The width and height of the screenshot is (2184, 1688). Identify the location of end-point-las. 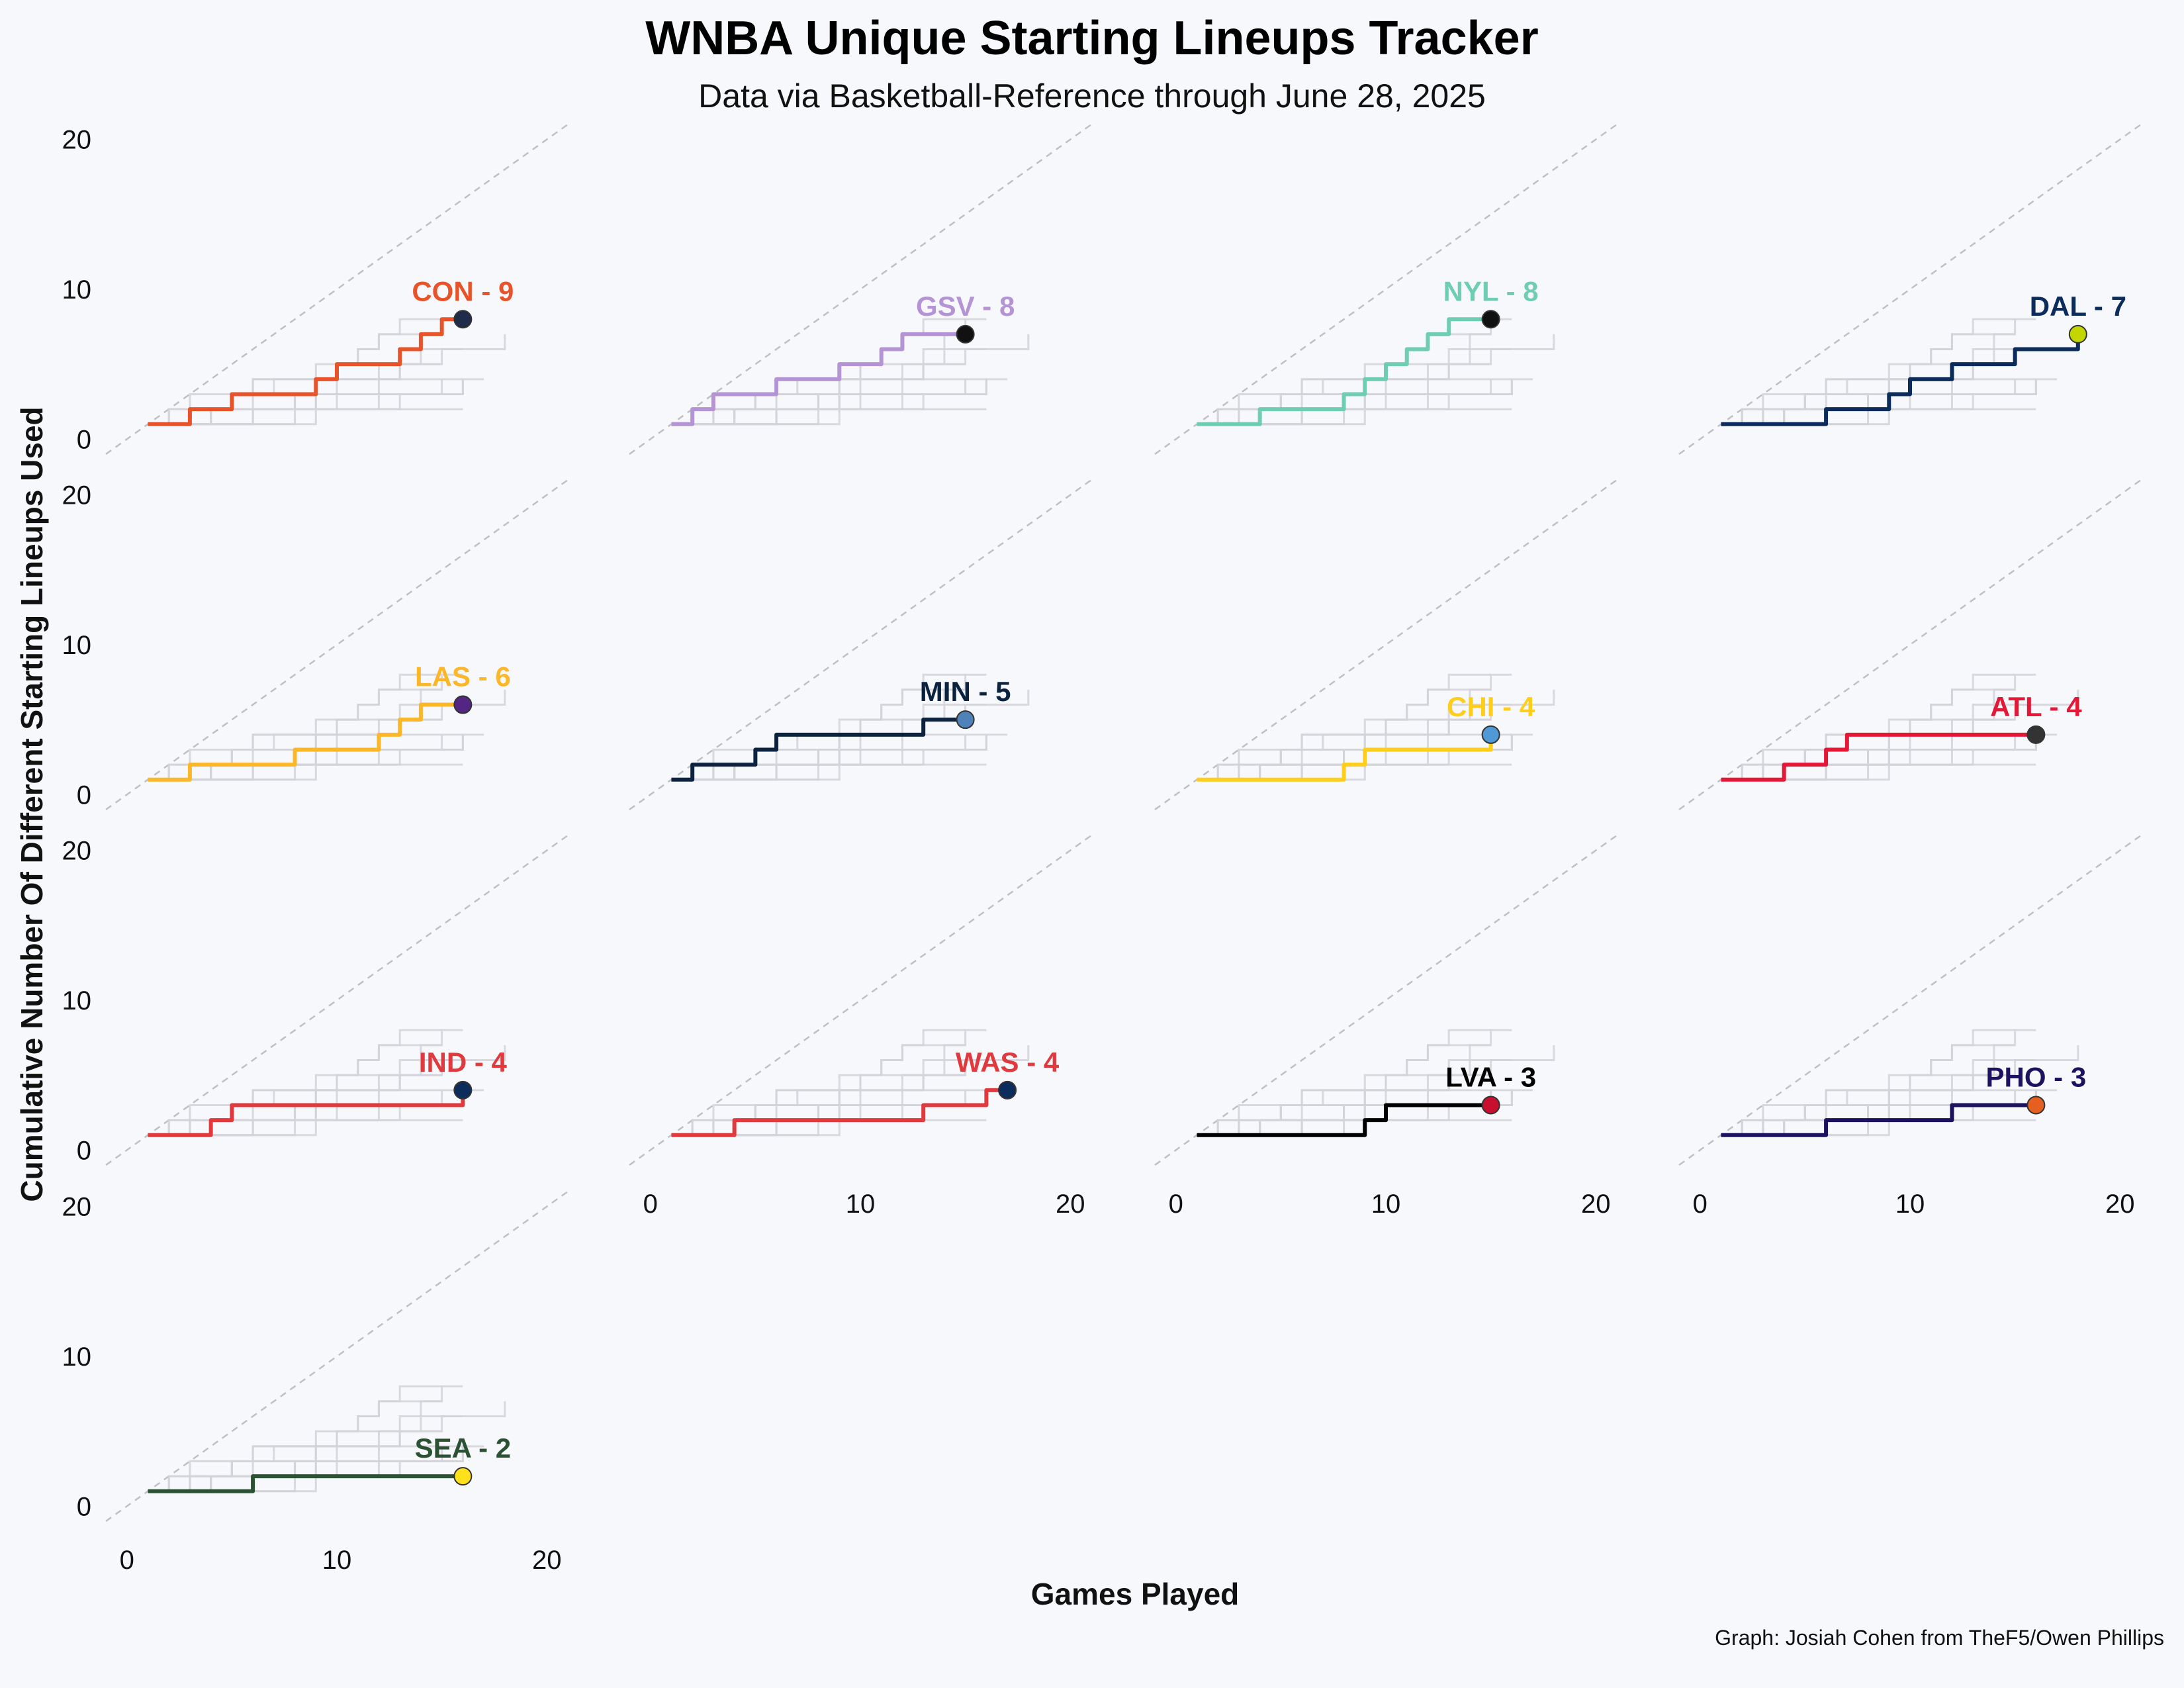
(463, 704).